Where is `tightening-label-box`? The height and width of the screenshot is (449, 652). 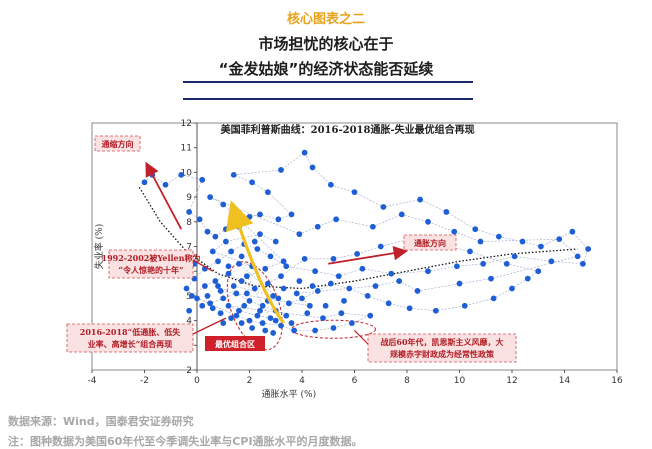
tightening-label-box is located at coordinates (117, 143).